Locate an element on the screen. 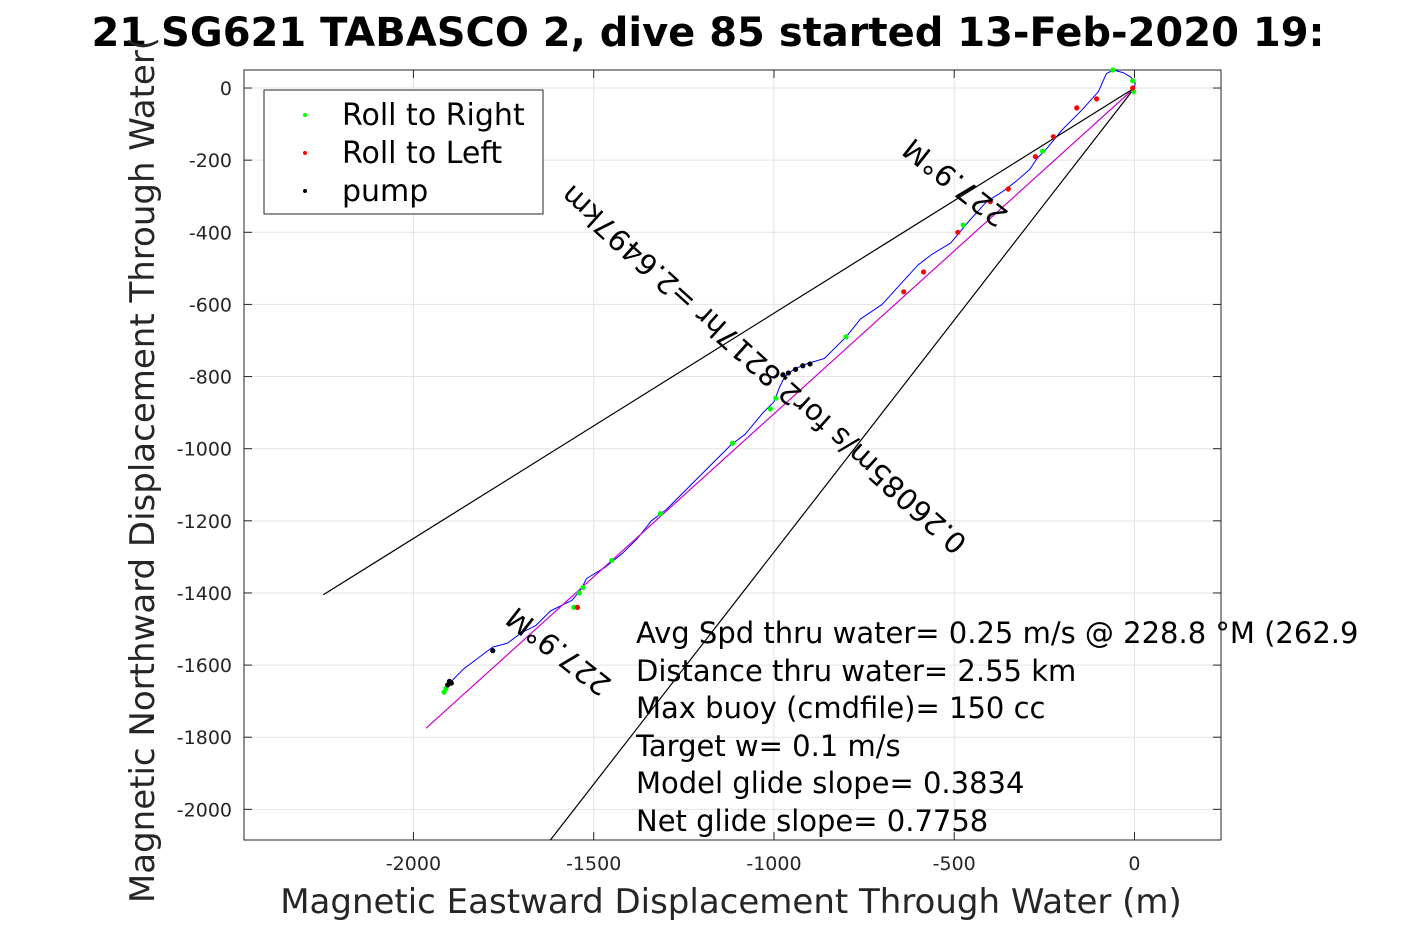 This screenshot has height=945, width=1417. legend-box is located at coordinates (403, 152).